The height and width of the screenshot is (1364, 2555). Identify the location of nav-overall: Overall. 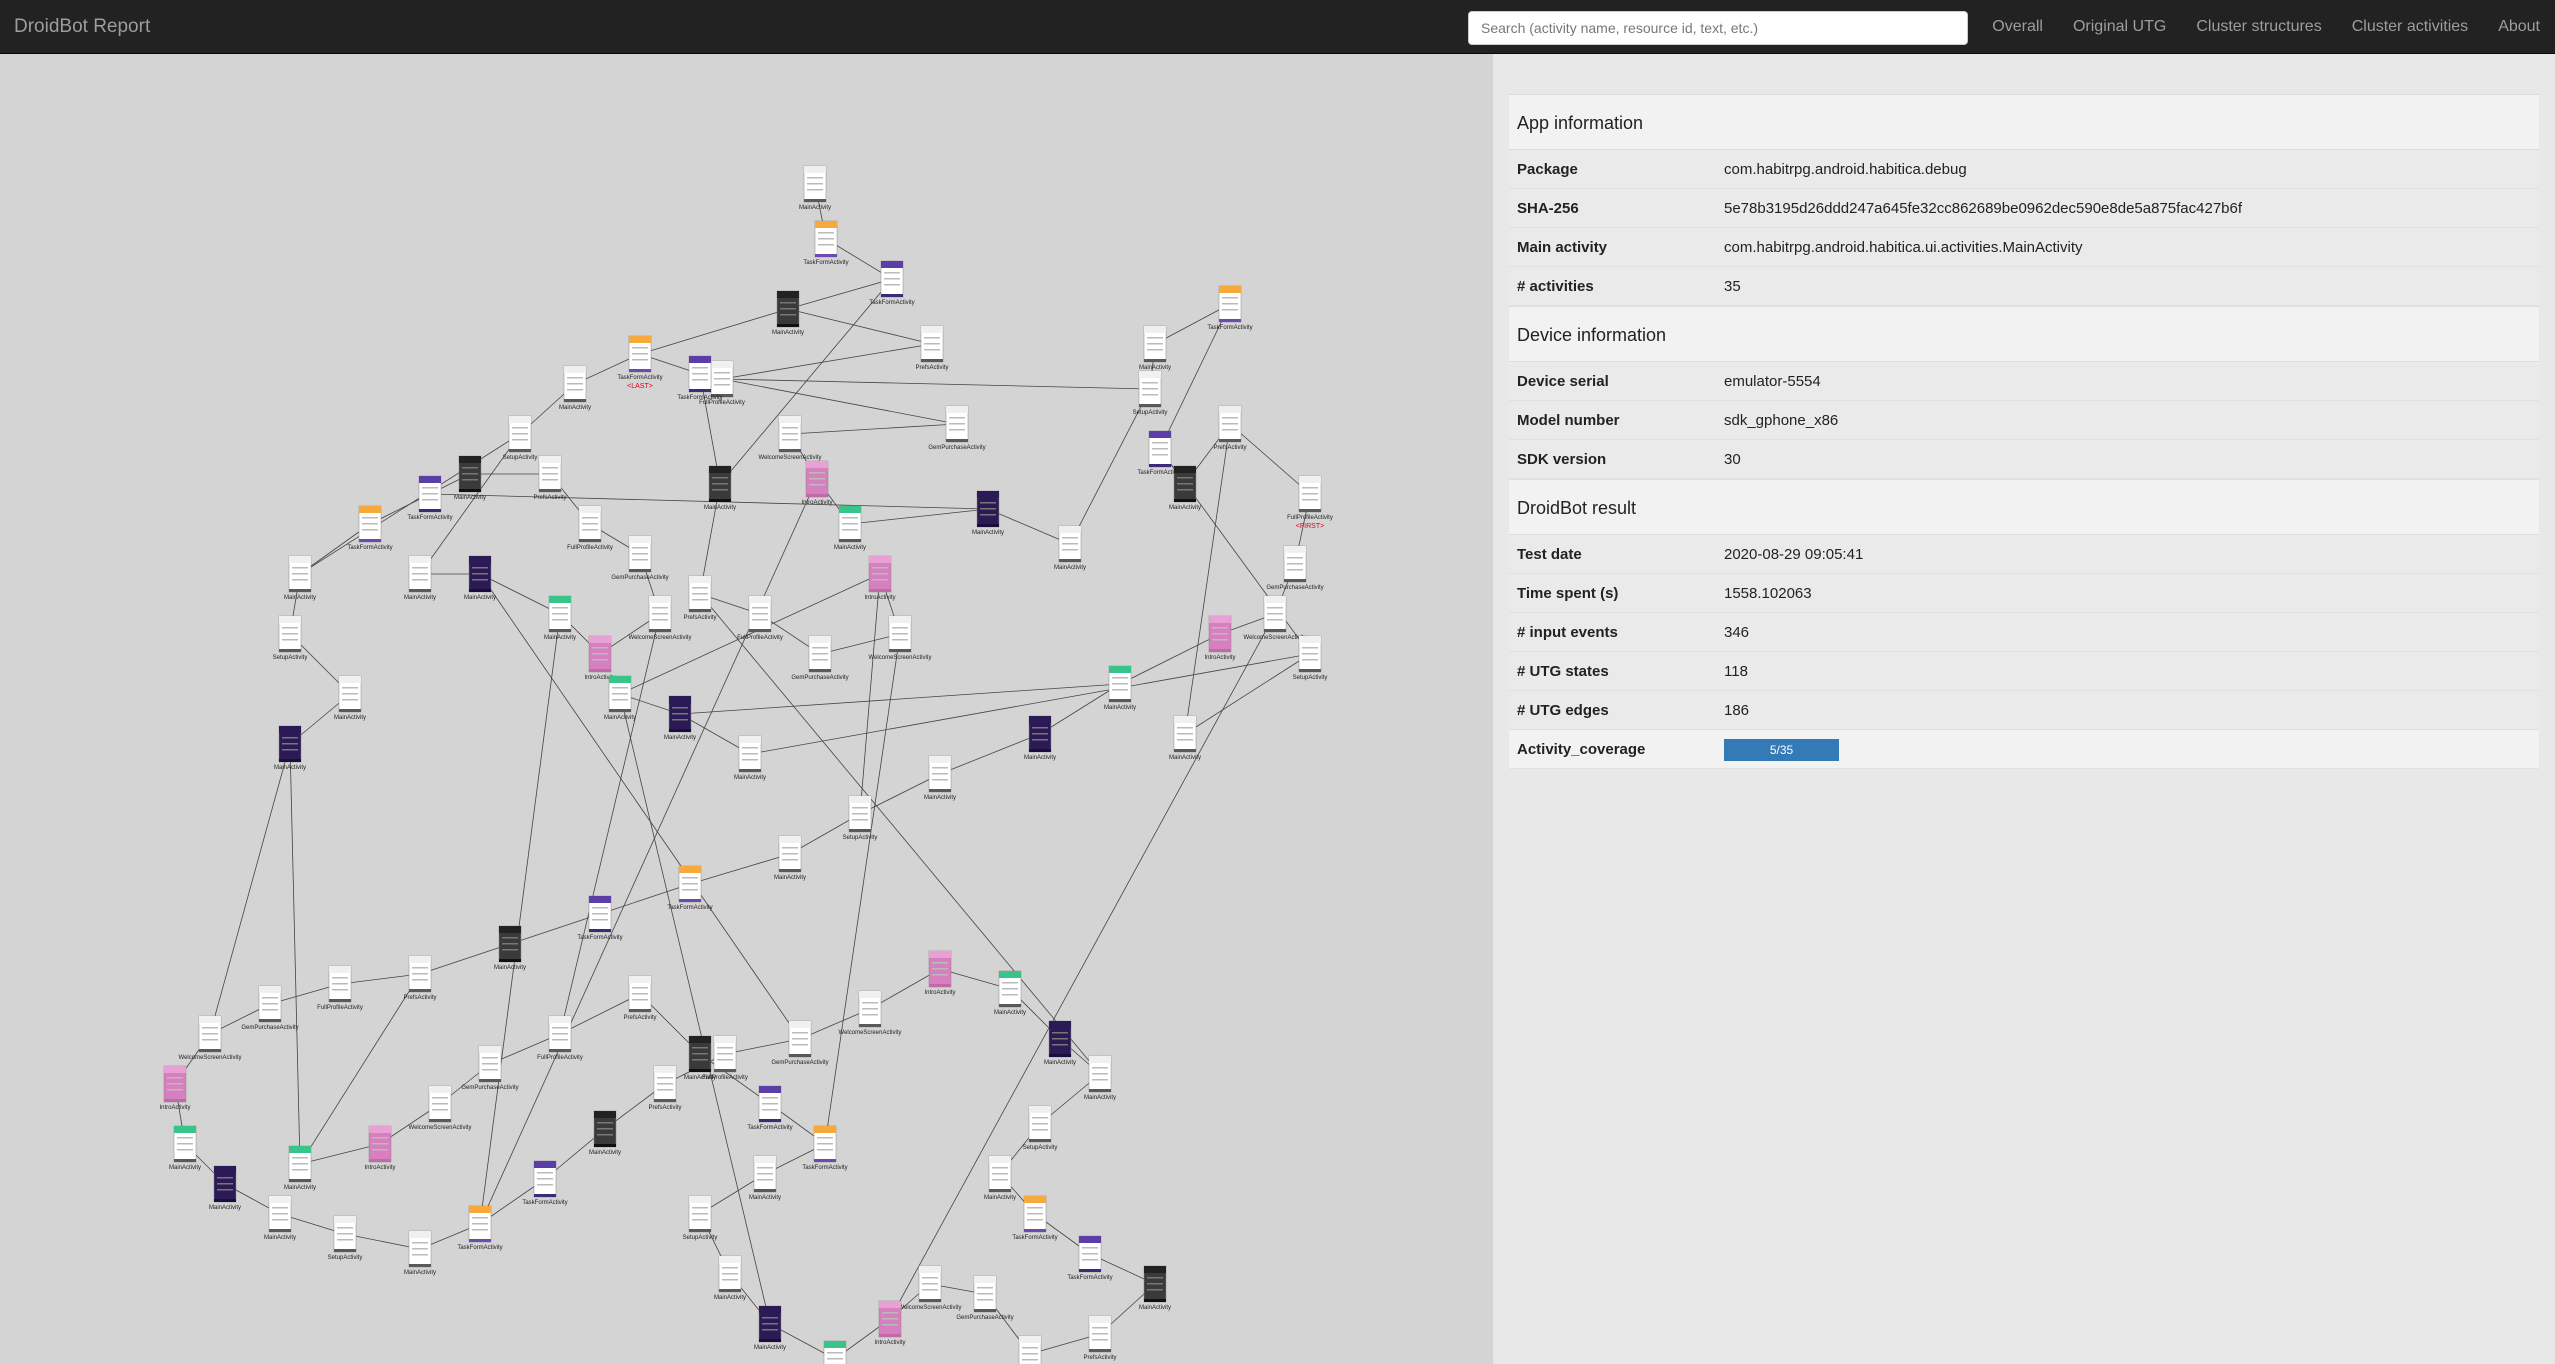
(2017, 26).